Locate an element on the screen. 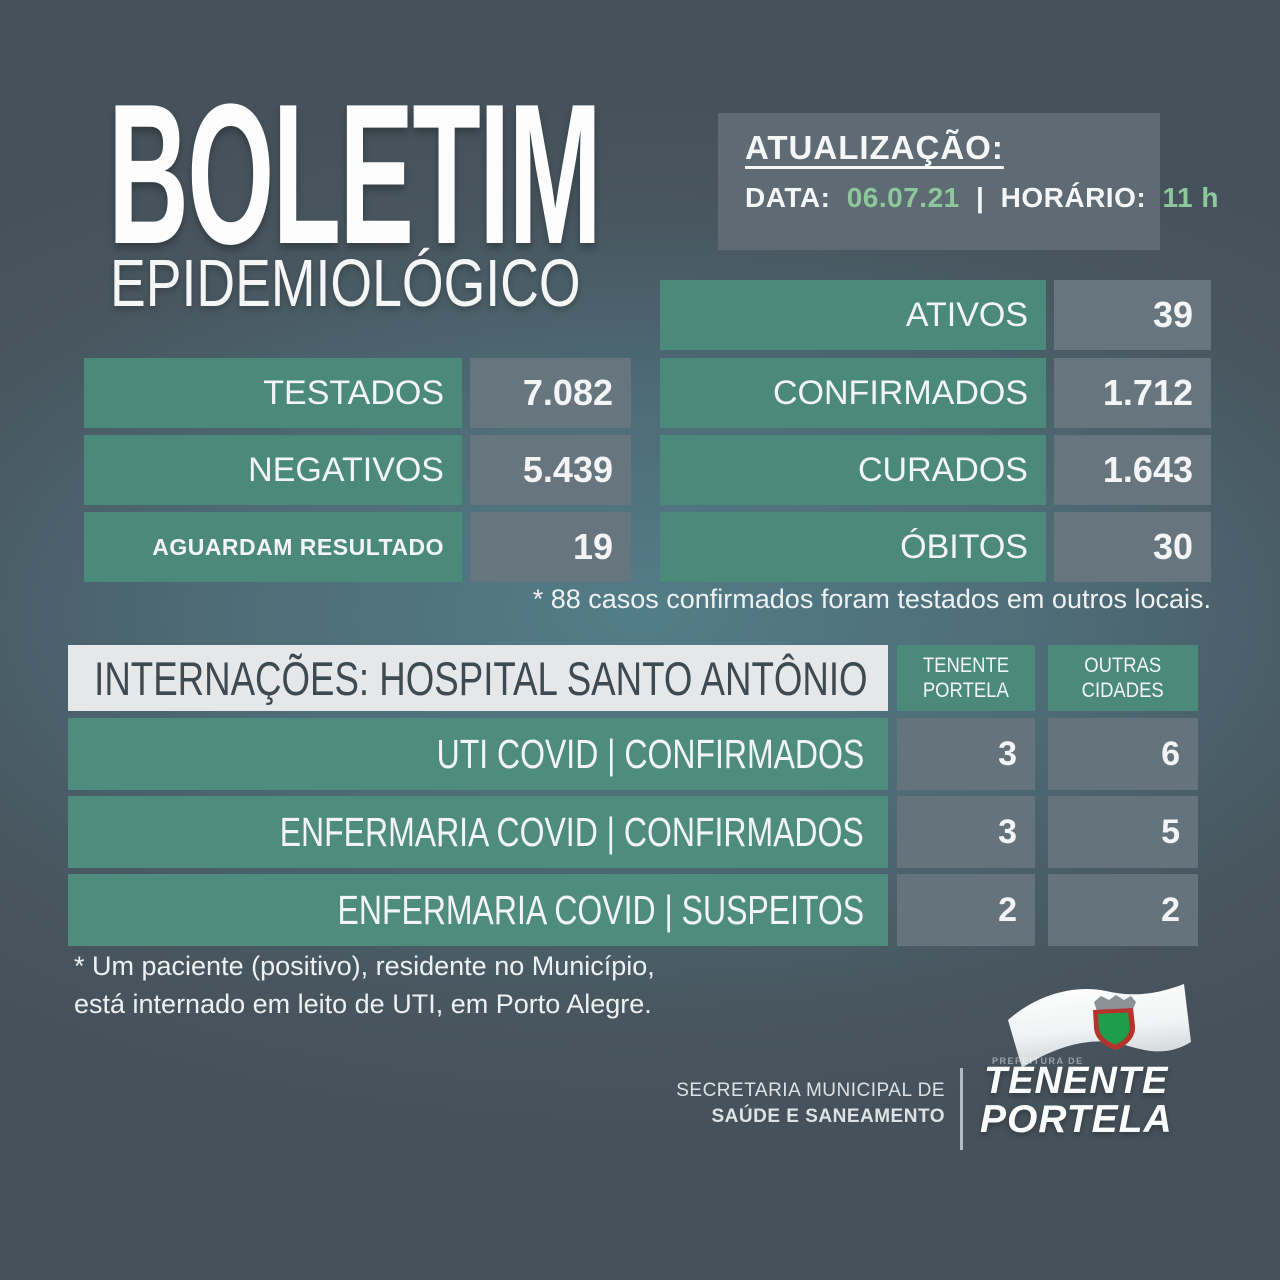 Image resolution: width=1280 pixels, height=1280 pixels. update-datetime: DATA: 06.07.21 | HORÁRIO: 11 h is located at coordinates (981, 198).